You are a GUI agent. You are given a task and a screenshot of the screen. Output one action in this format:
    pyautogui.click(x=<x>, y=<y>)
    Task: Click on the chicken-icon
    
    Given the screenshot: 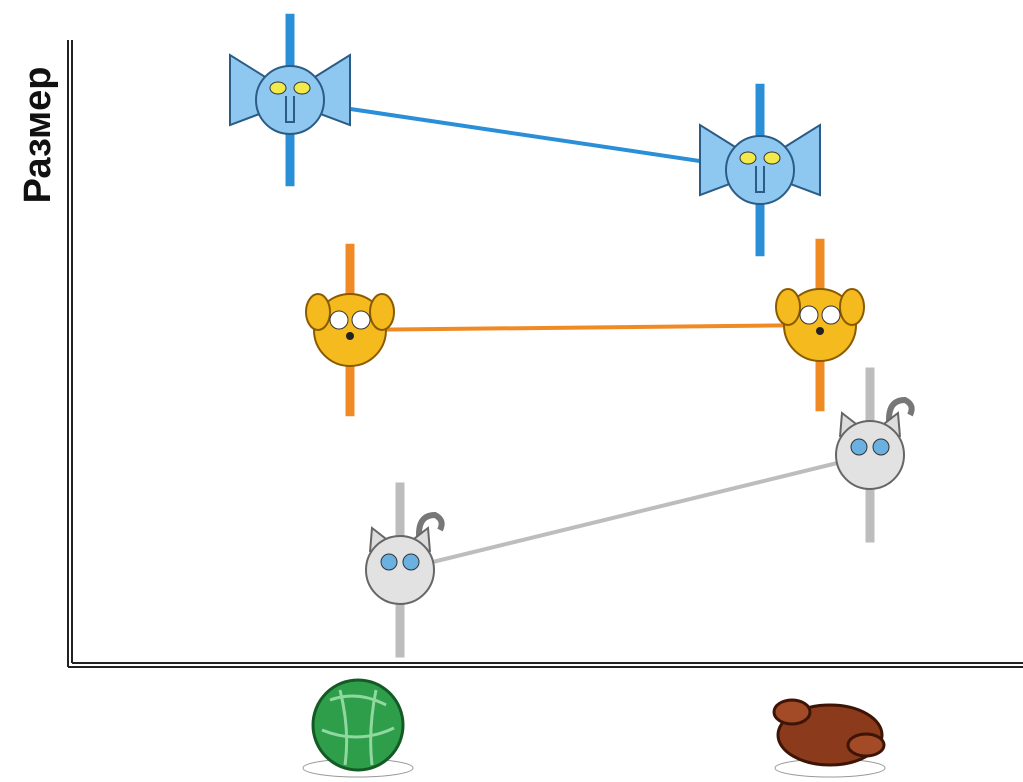 What is the action you would take?
    pyautogui.click(x=829, y=738)
    